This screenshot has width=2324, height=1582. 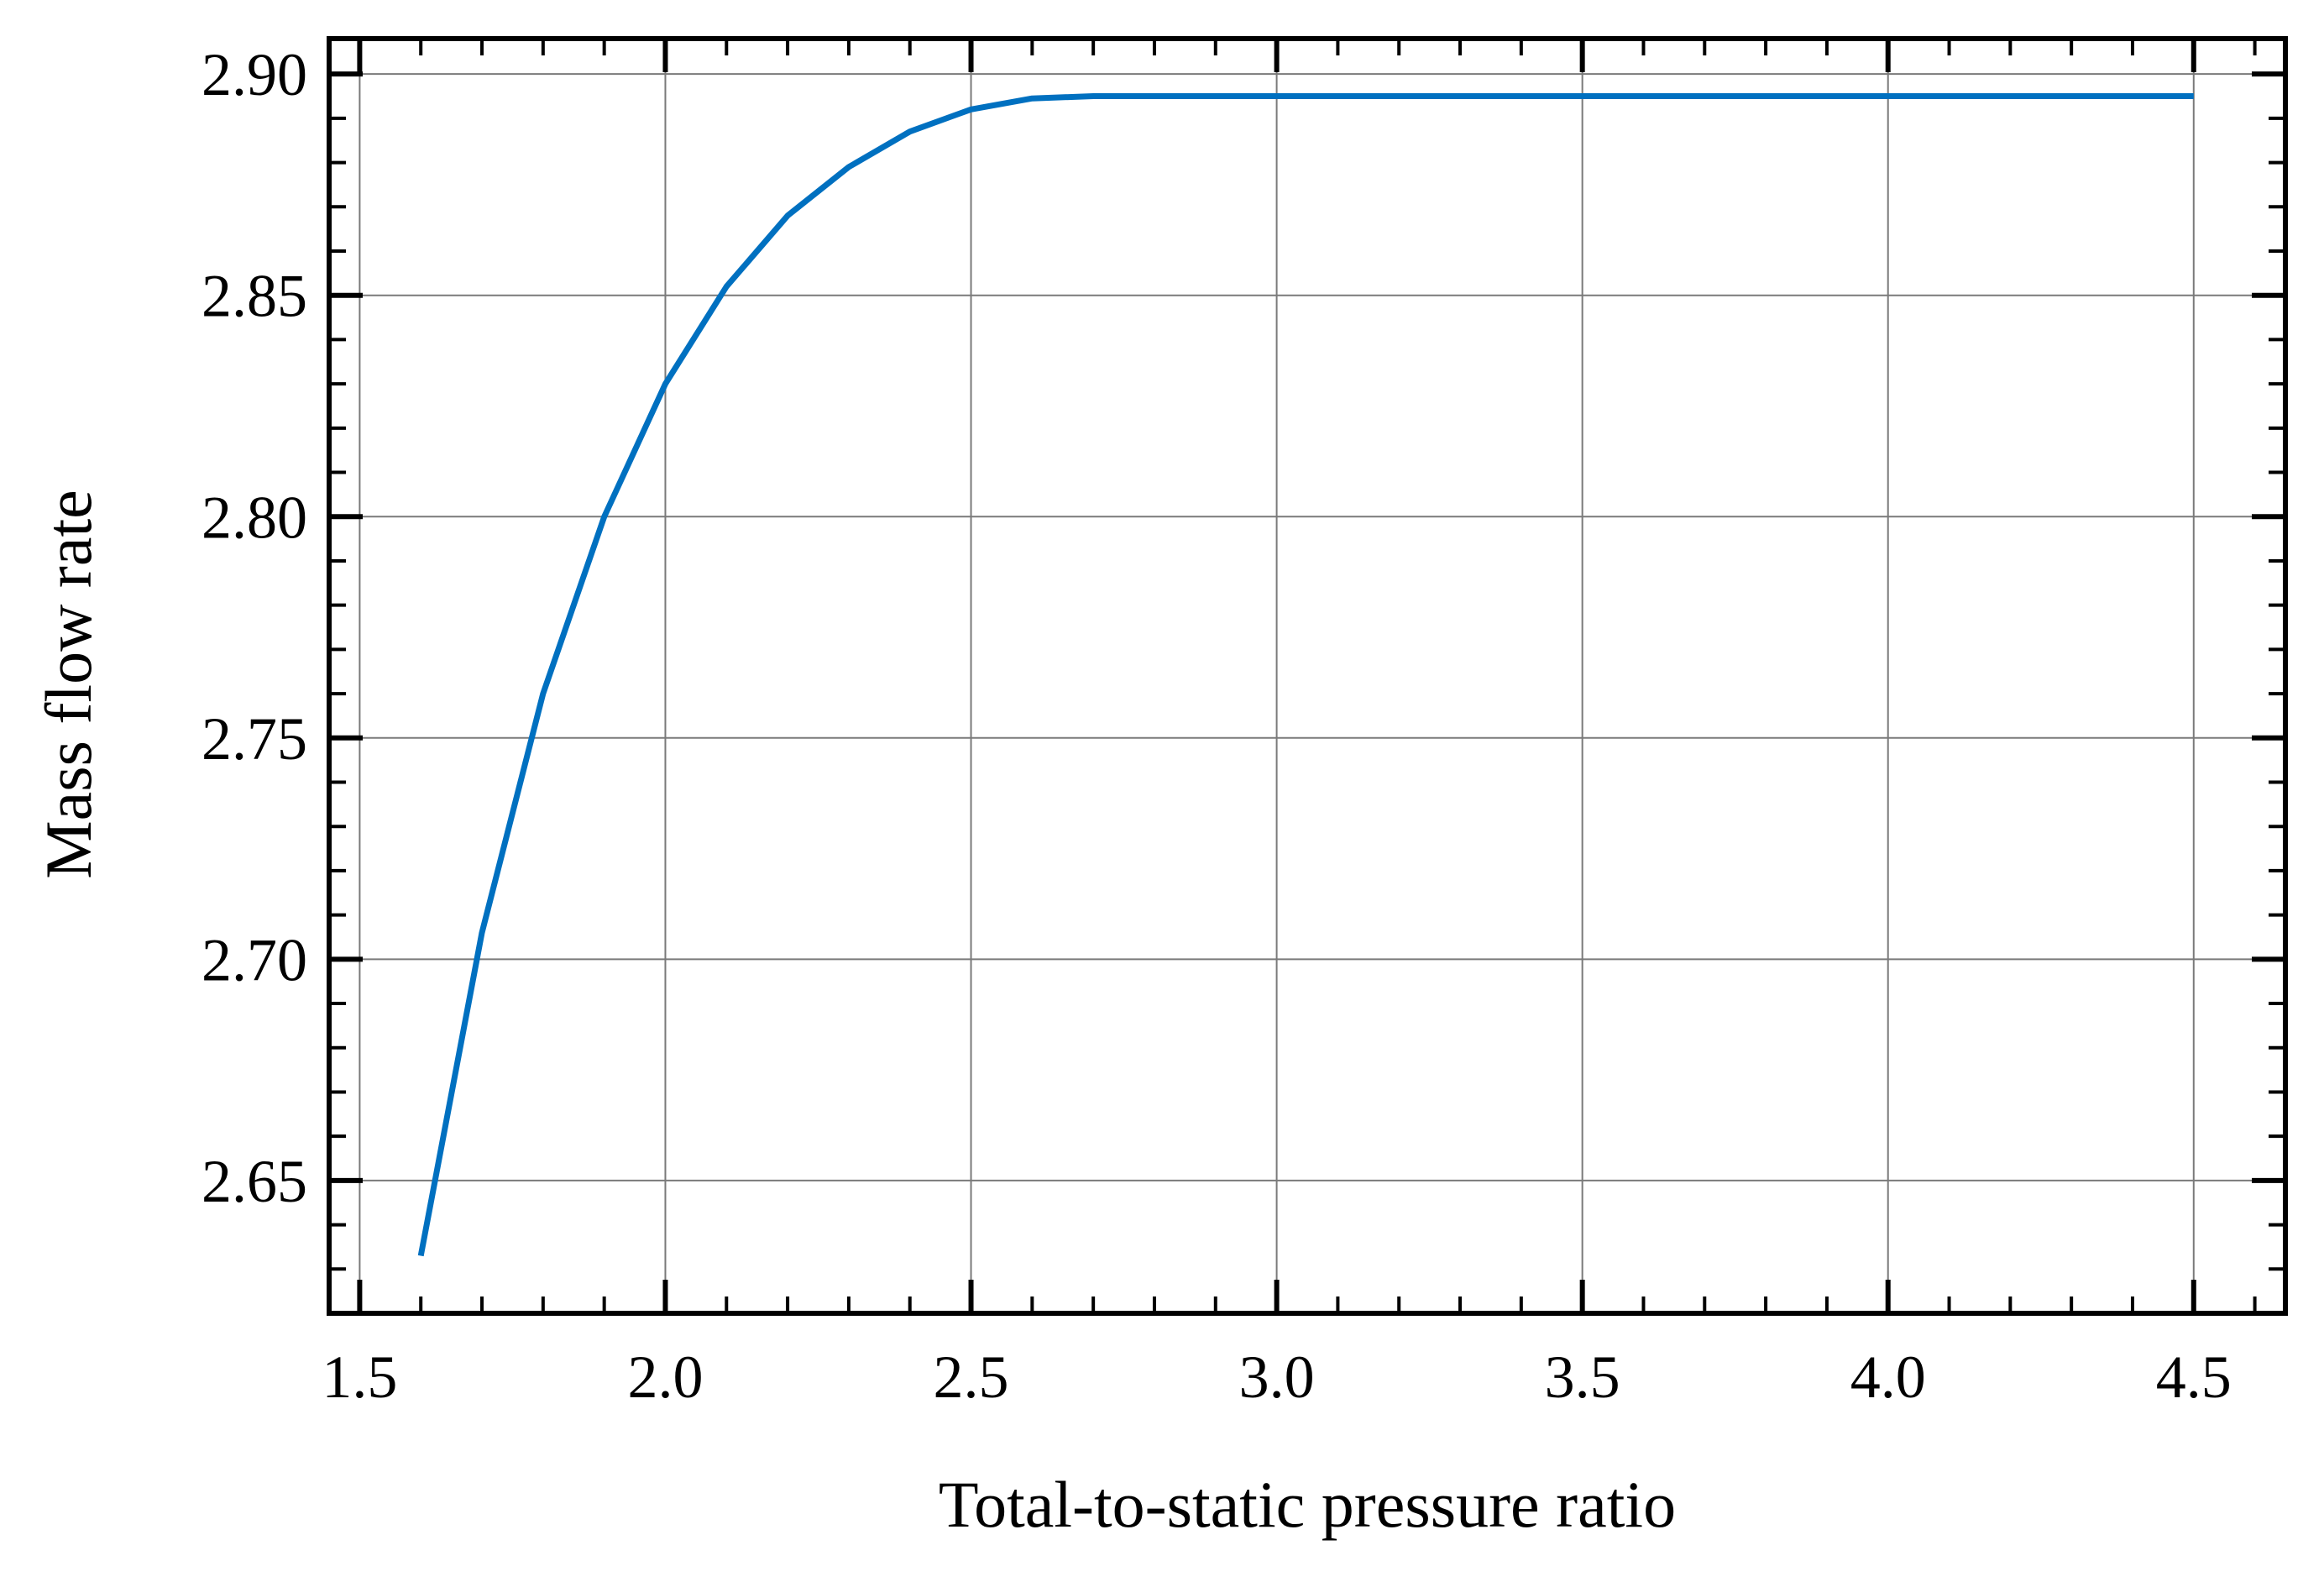 What do you see at coordinates (1888, 1377) in the screenshot?
I see `x-tick-label: 4.0` at bounding box center [1888, 1377].